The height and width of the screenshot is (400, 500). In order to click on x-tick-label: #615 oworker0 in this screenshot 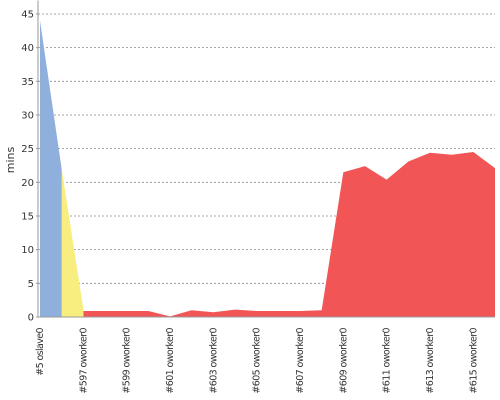, I will do `click(473, 360)`.